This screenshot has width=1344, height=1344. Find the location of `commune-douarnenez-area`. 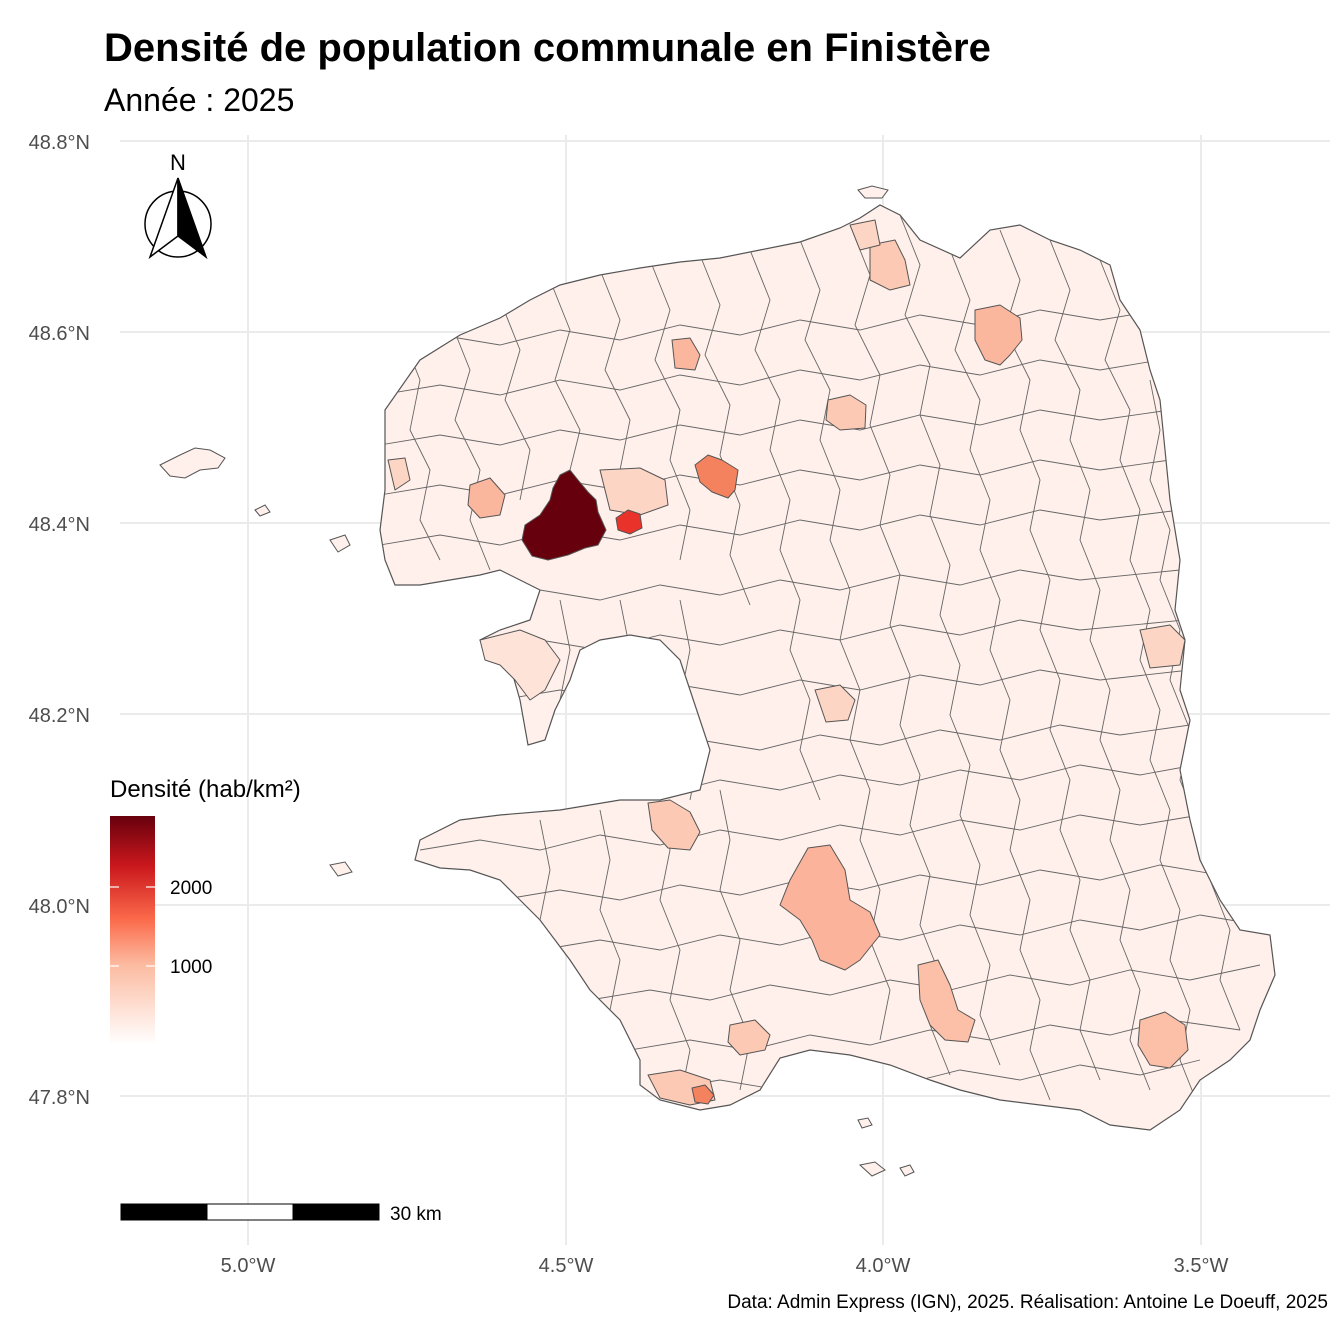

commune-douarnenez-area is located at coordinates (674, 825).